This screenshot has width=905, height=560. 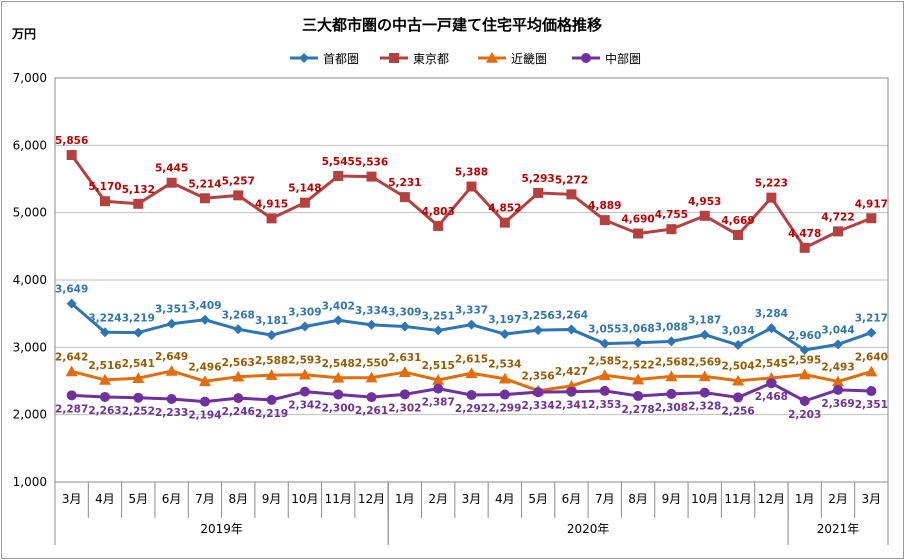 What do you see at coordinates (838, 529) in the screenshot?
I see `x-year-label: 2021年` at bounding box center [838, 529].